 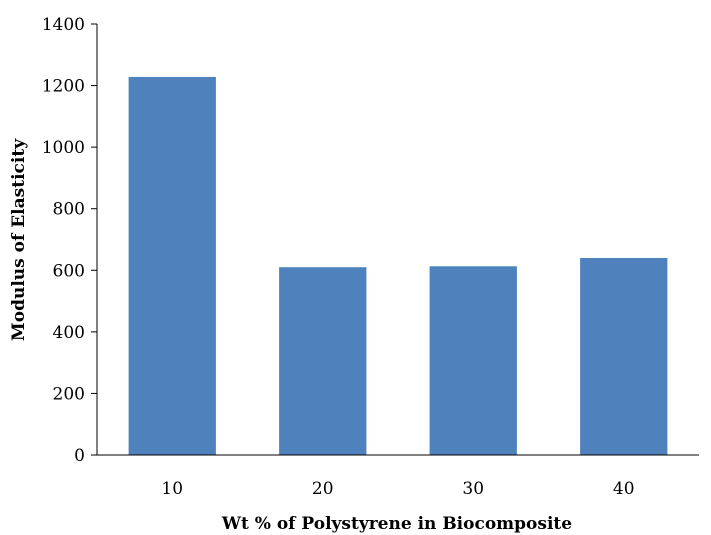 I want to click on x-tick-label: 20, so click(x=323, y=489).